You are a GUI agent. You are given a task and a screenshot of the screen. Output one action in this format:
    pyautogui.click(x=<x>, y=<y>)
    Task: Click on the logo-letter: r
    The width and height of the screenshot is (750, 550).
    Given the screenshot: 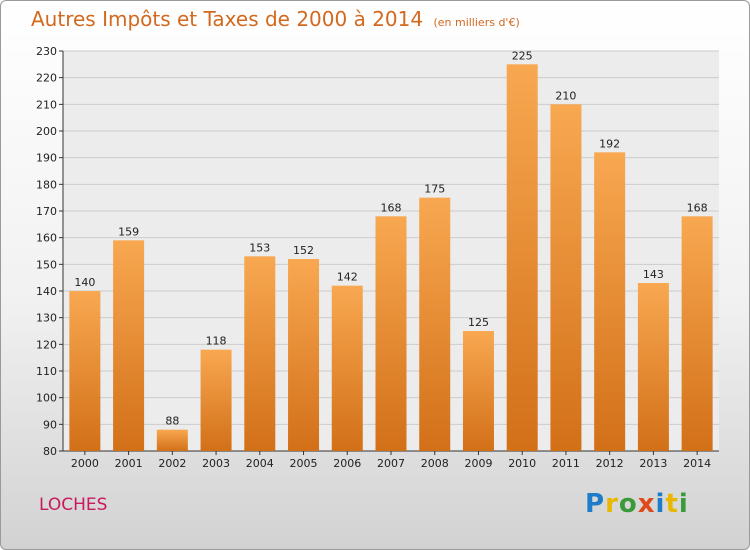 What is the action you would take?
    pyautogui.click(x=612, y=504)
    